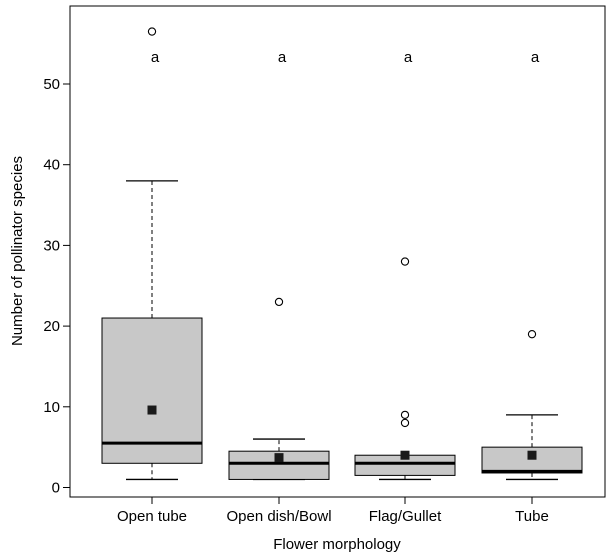 The image size is (611, 556). What do you see at coordinates (405, 516) in the screenshot?
I see `x-tick-label-2: Flag/Gullet` at bounding box center [405, 516].